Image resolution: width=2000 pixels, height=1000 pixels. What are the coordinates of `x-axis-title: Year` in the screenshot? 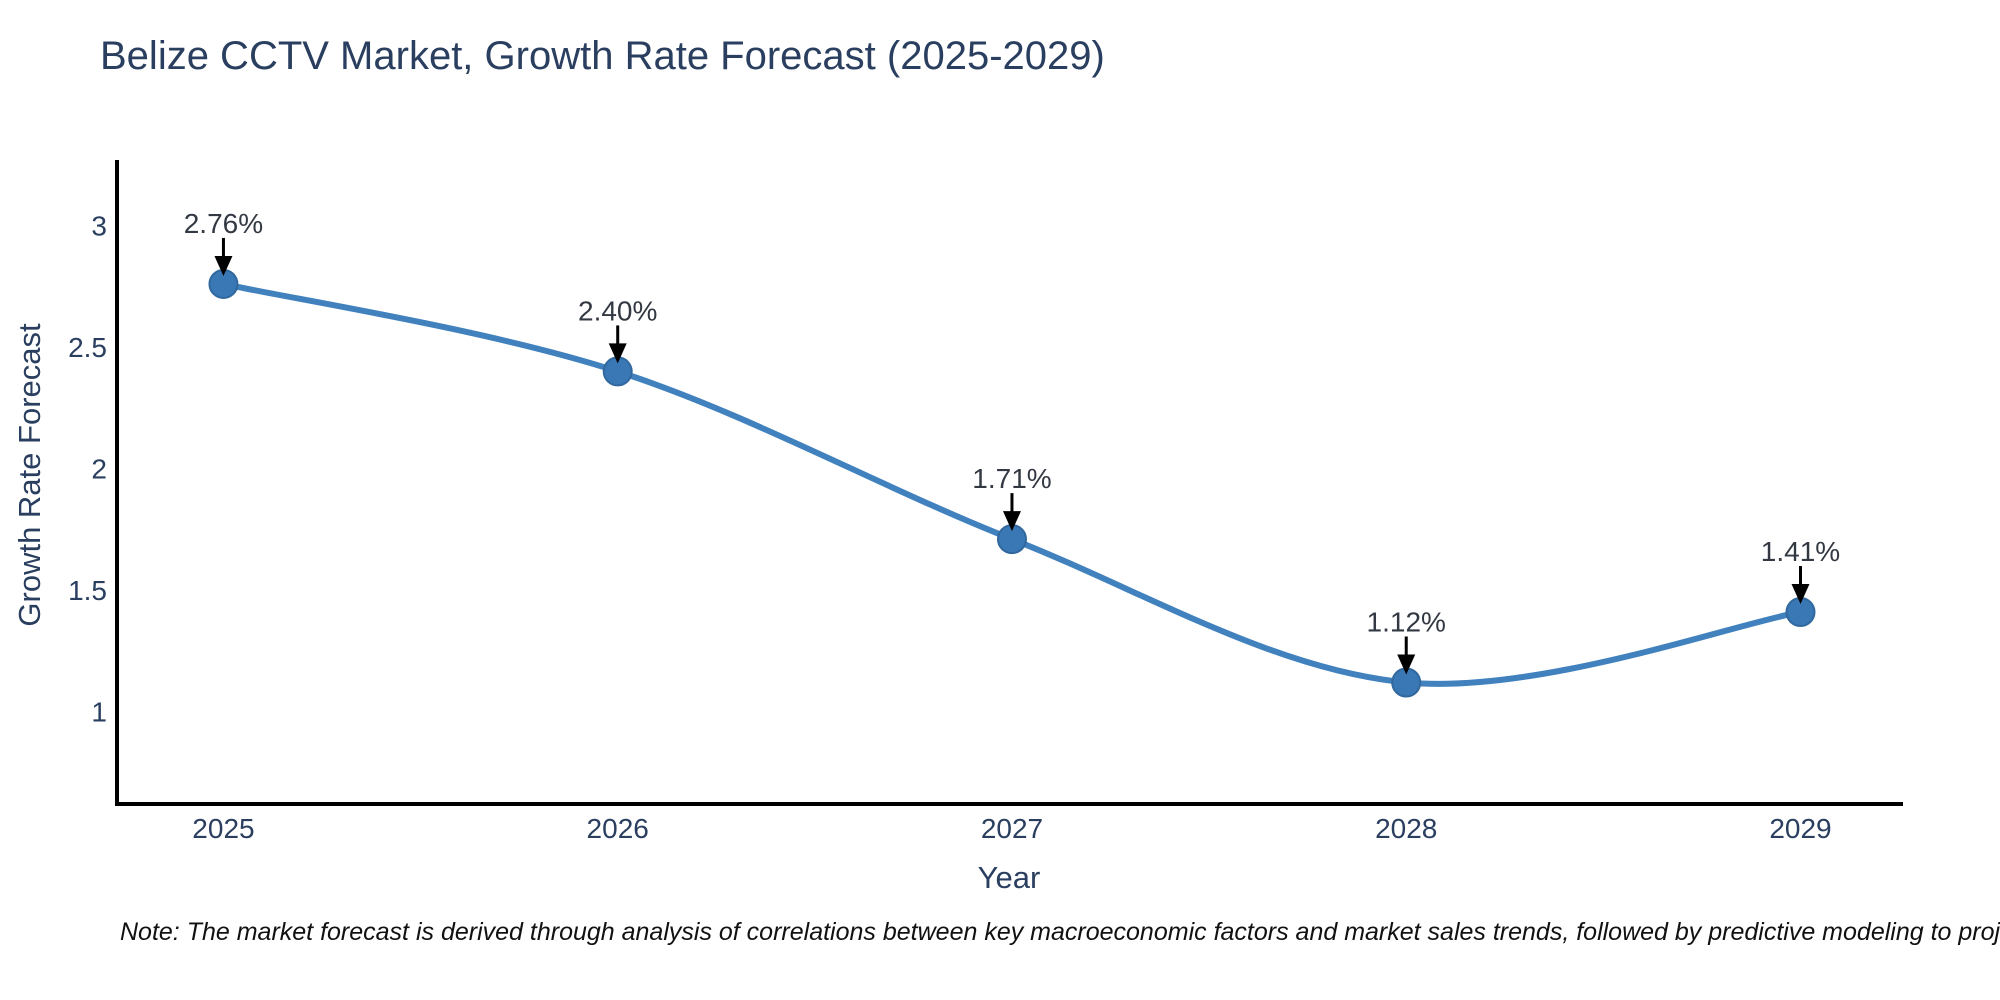 It's located at (1009, 877).